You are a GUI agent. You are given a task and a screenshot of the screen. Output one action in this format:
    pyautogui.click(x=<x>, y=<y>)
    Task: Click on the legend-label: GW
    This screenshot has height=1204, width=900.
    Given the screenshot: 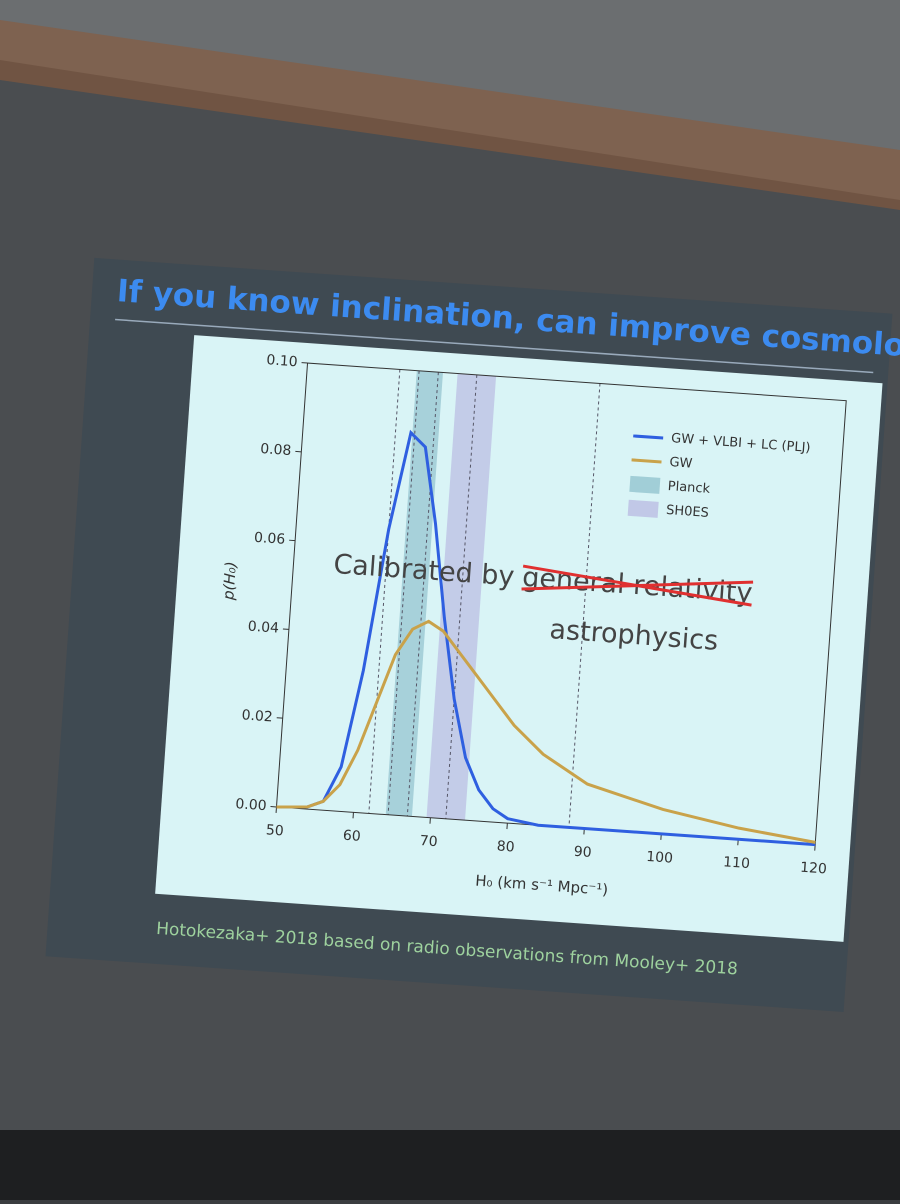 What is the action you would take?
    pyautogui.click(x=681, y=463)
    